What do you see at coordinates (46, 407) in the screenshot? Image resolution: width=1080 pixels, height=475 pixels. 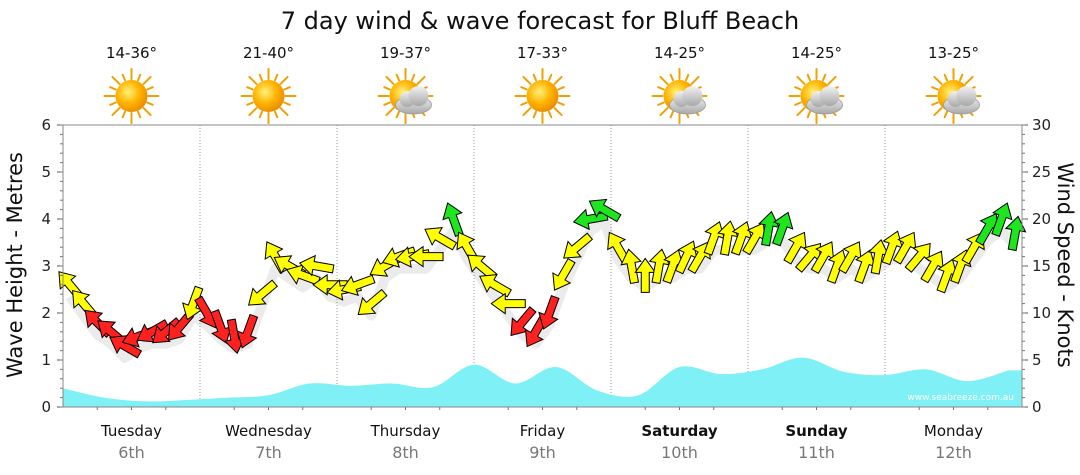 I see `y-left-tick-label: 0` at bounding box center [46, 407].